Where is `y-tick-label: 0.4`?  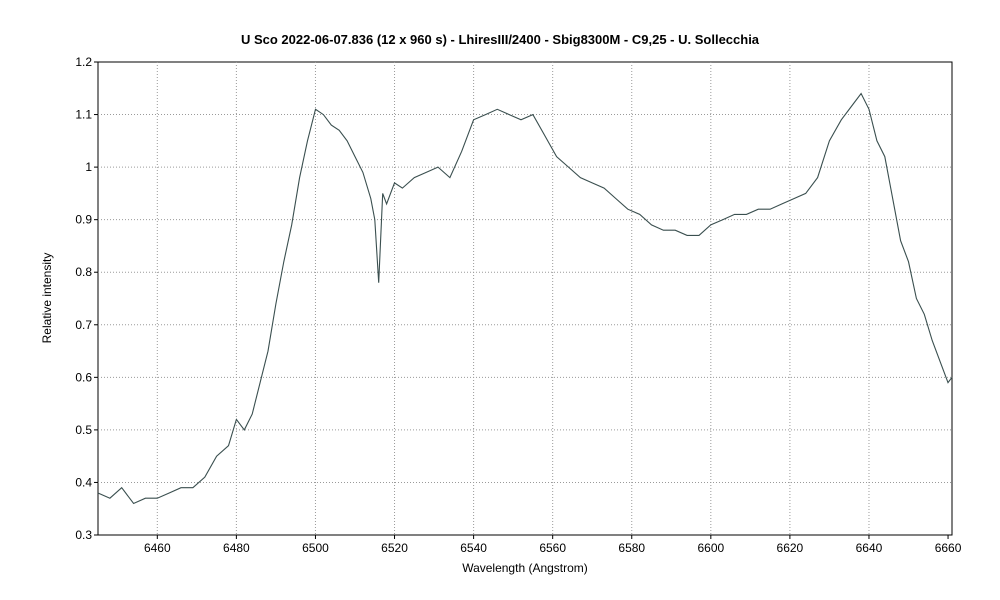 y-tick-label: 0.4 is located at coordinates (83, 482).